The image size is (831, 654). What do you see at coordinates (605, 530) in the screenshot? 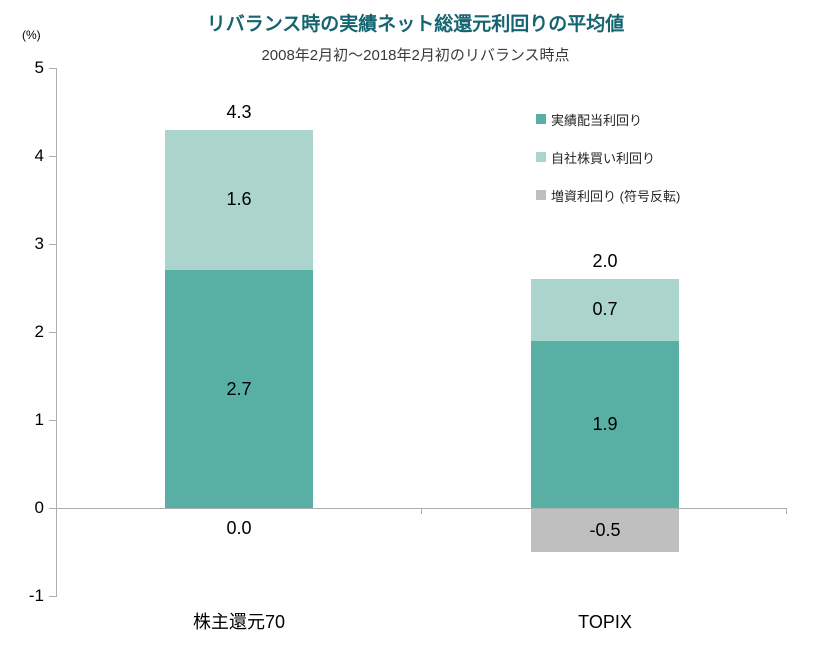
I see `issuance-segment: -0.5` at bounding box center [605, 530].